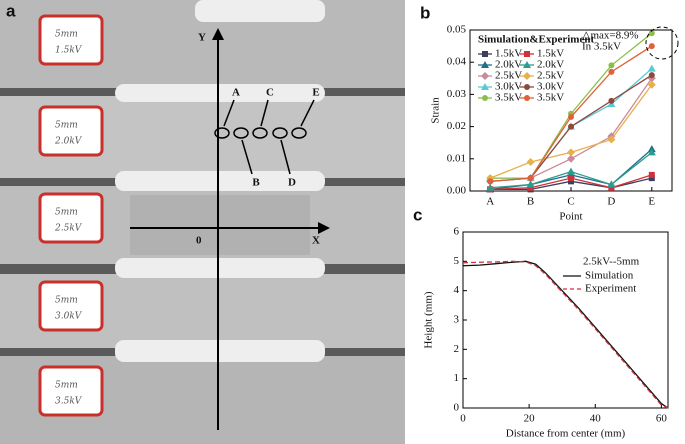 The image size is (685, 444). Describe the element at coordinates (611, 262) in the screenshot. I see `legend-title: 2.5kV--5mm` at that location.